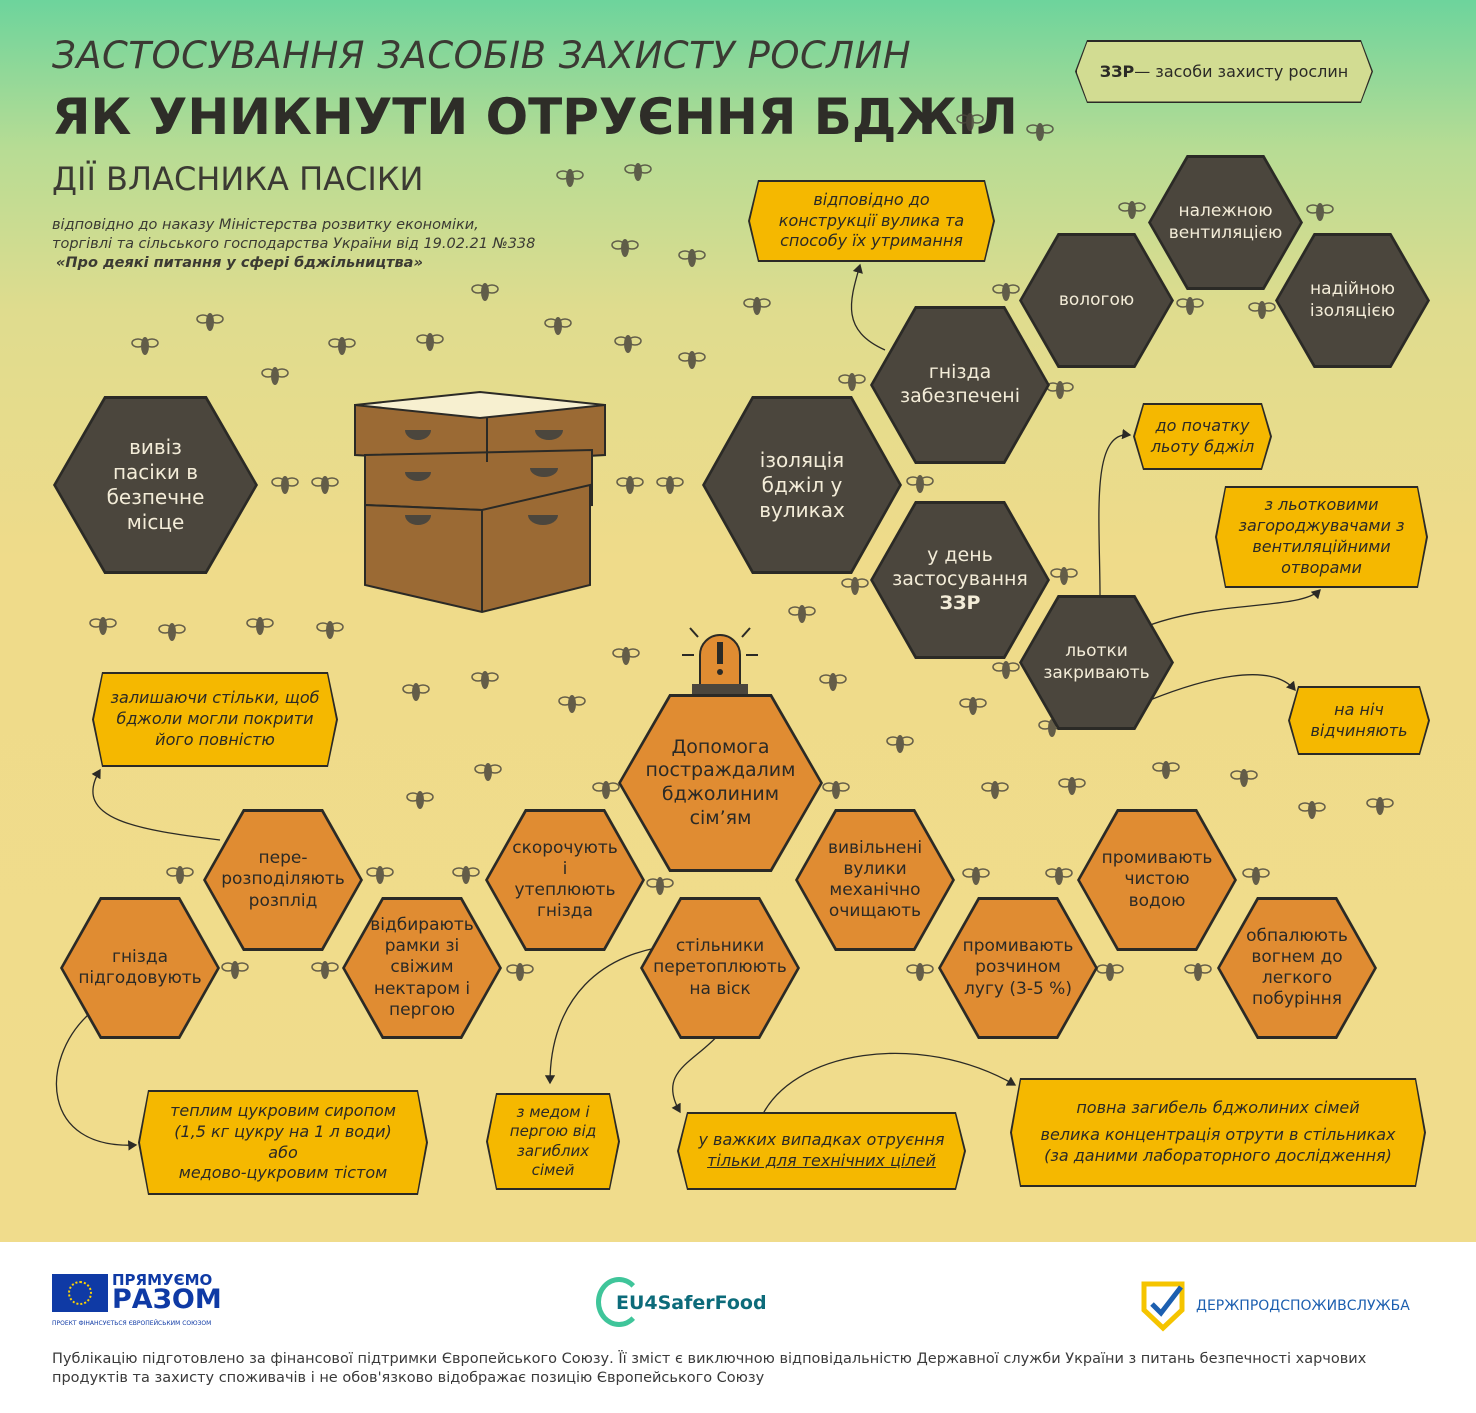  Describe the element at coordinates (80, 1293) in the screenshot. I see `eu-flag-icon` at that location.